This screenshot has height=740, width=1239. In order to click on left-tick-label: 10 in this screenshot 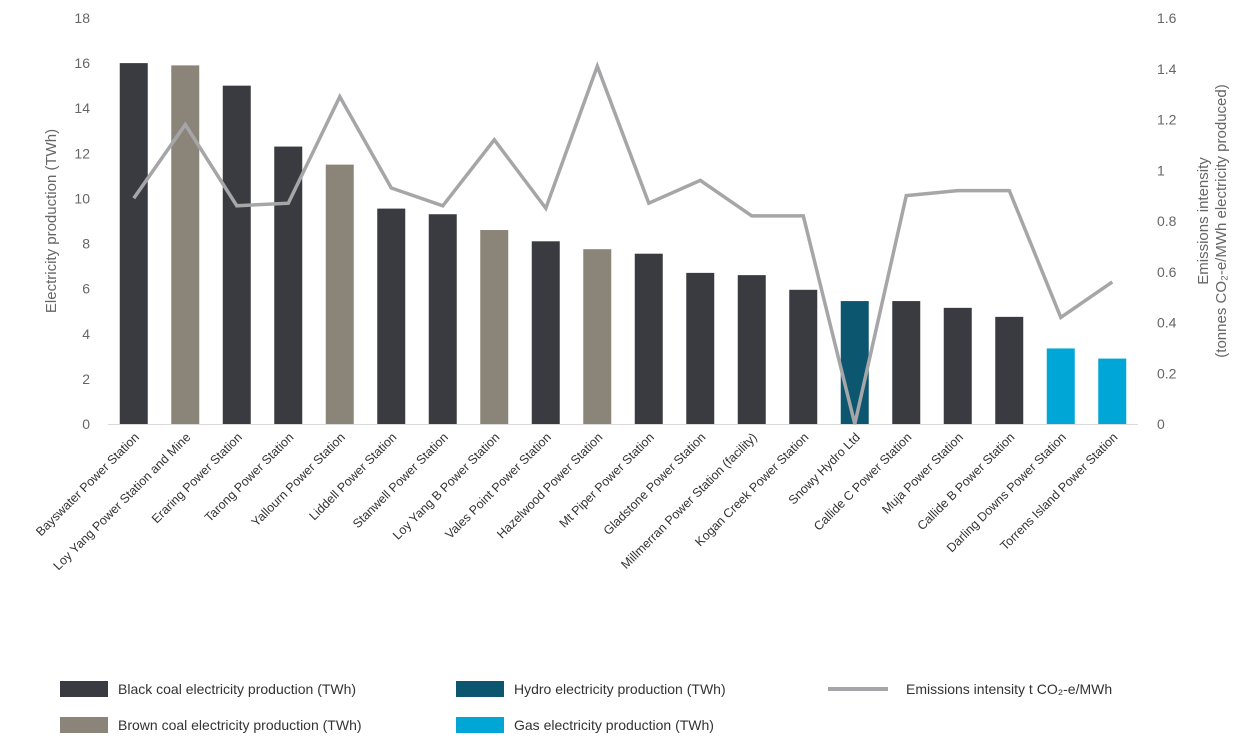, I will do `click(82, 198)`.